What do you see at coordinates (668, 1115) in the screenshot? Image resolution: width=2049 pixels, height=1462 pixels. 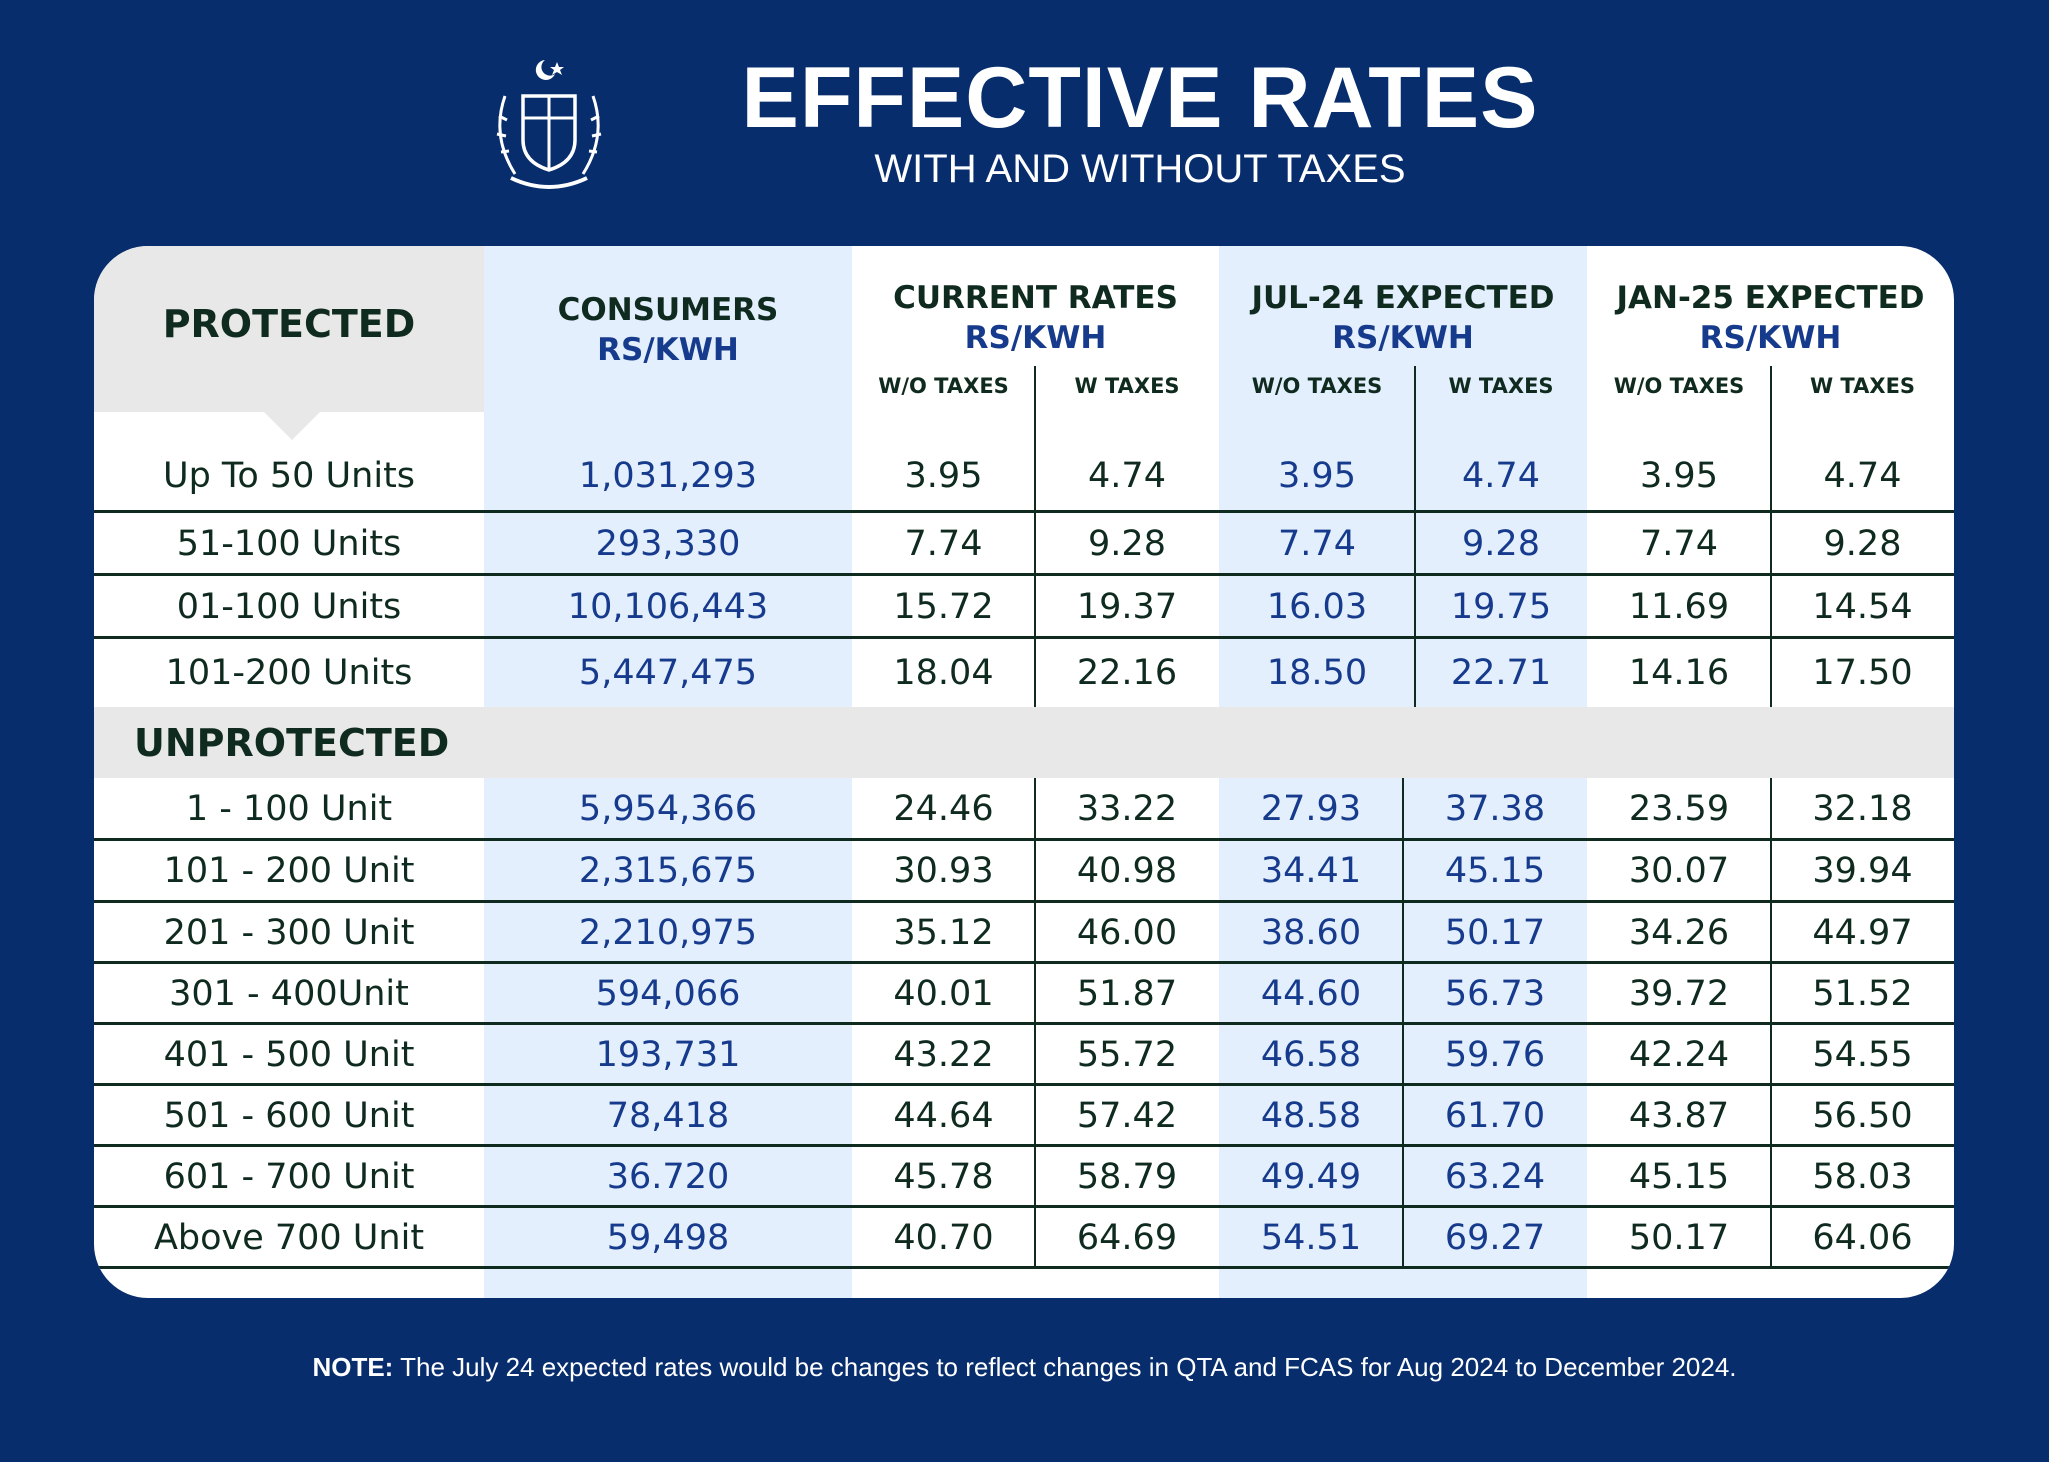 I see `table-cell: 78,418` at bounding box center [668, 1115].